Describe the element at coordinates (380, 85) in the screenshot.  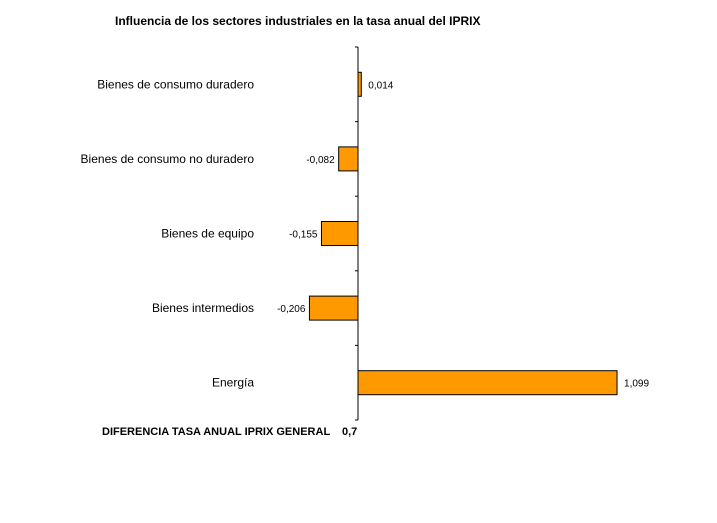
I see `value-label-0: 0,014` at that location.